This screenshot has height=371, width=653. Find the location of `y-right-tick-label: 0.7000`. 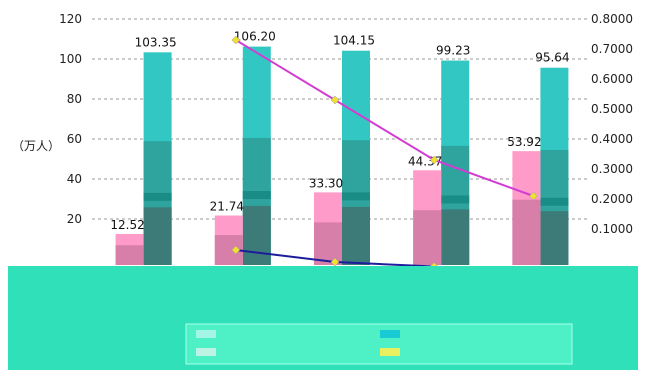

y-right-tick-label: 0.7000 is located at coordinates (612, 49).